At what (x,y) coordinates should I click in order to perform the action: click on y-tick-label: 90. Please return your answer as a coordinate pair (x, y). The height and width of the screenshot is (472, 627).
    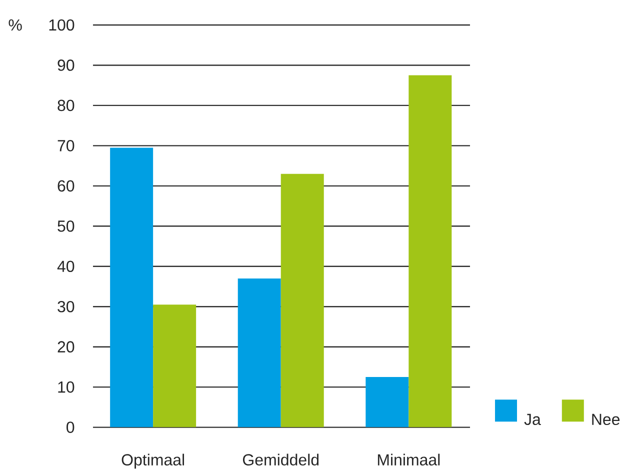
    Looking at the image, I should click on (66, 65).